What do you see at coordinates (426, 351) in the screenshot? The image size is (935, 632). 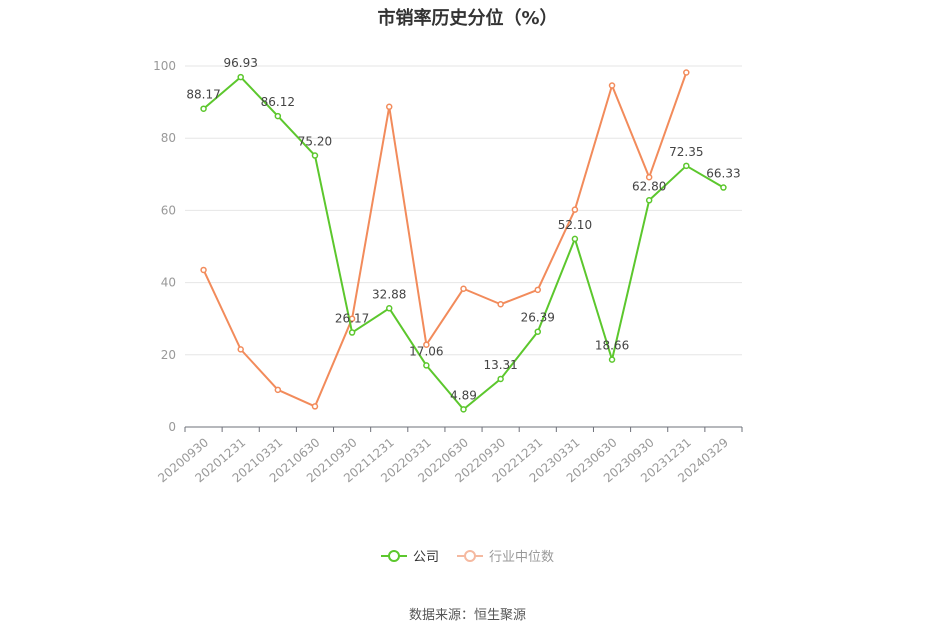 I see `company-data-label: 17.06` at bounding box center [426, 351].